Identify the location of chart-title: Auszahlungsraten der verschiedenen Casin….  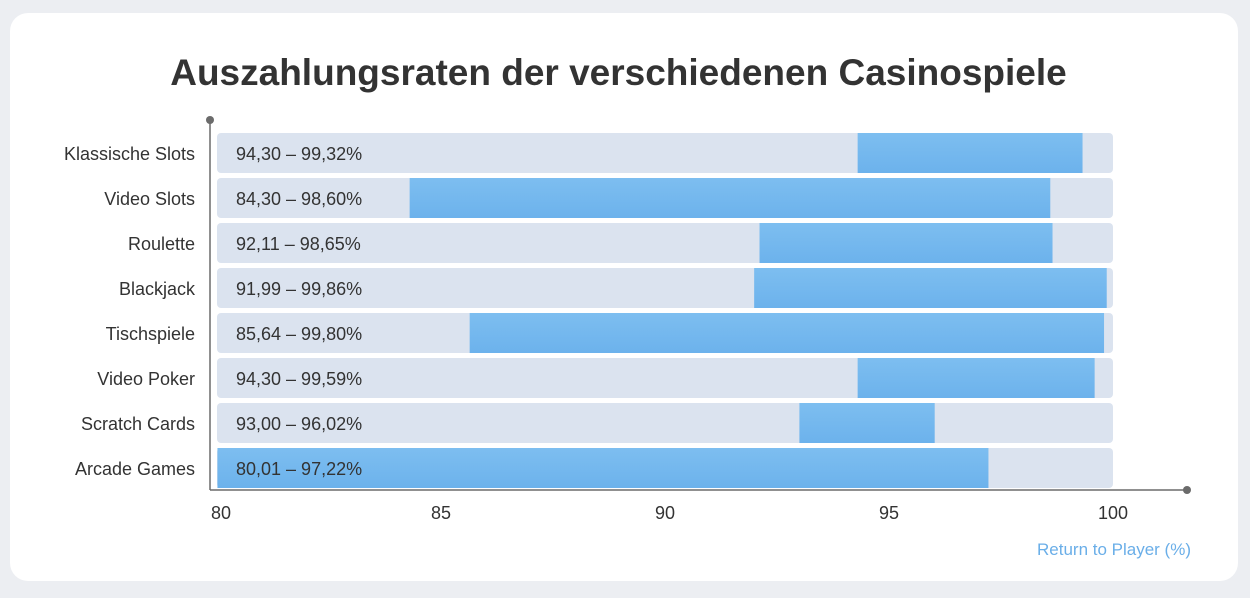
(618, 72).